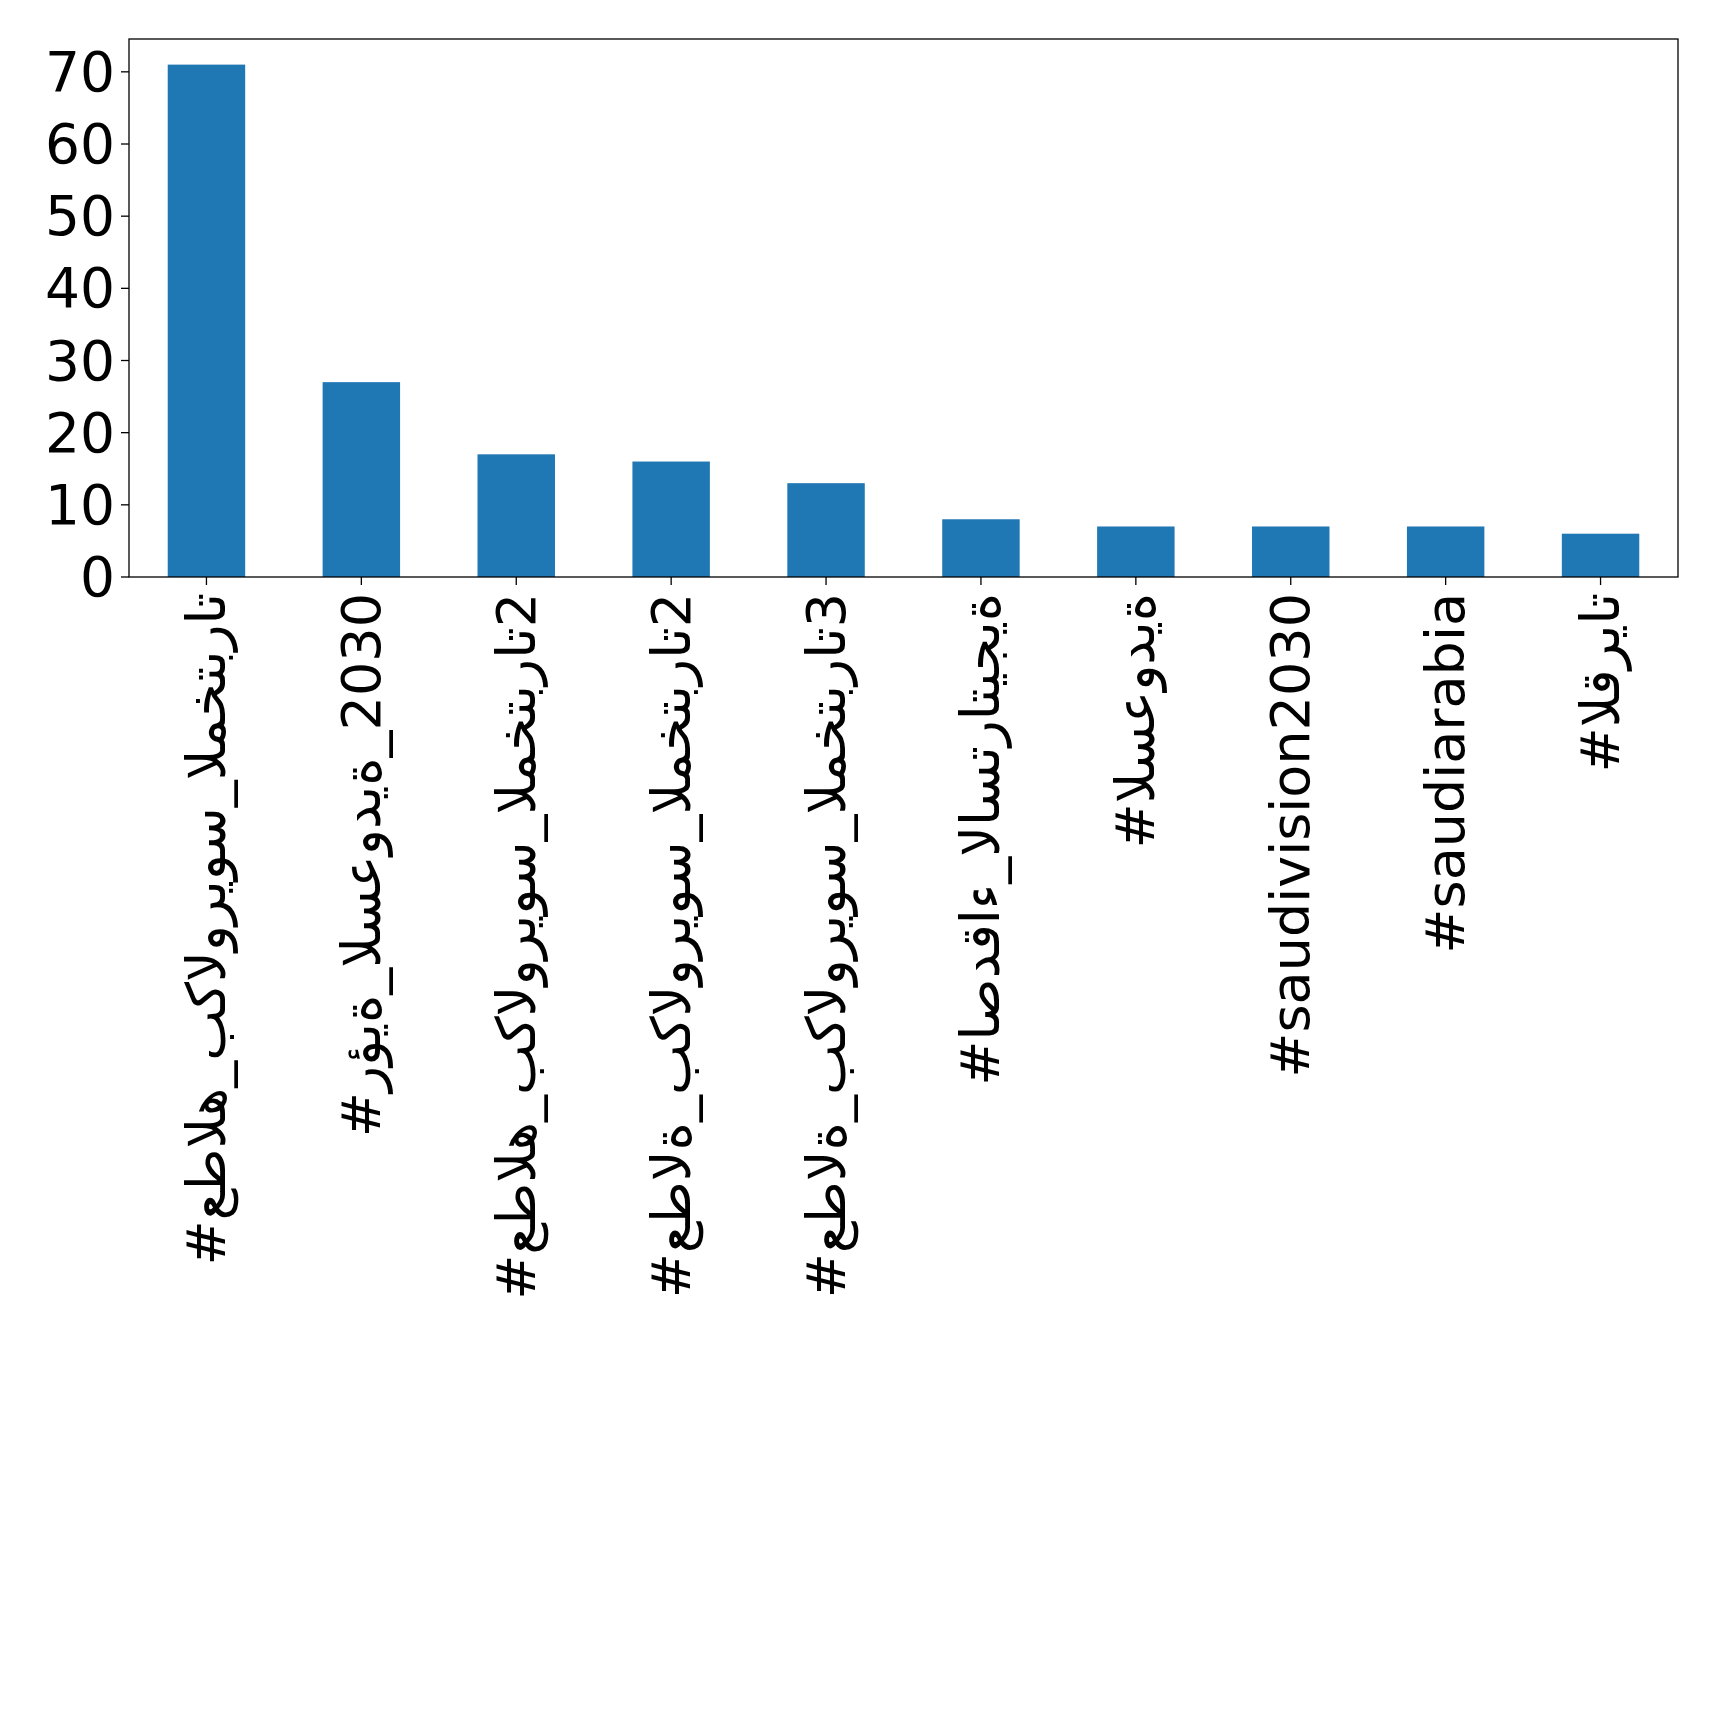 This screenshot has height=1728, width=1719. Describe the element at coordinates (1291, 835) in the screenshot. I see `x-tick-label: #saudivision2030` at that location.